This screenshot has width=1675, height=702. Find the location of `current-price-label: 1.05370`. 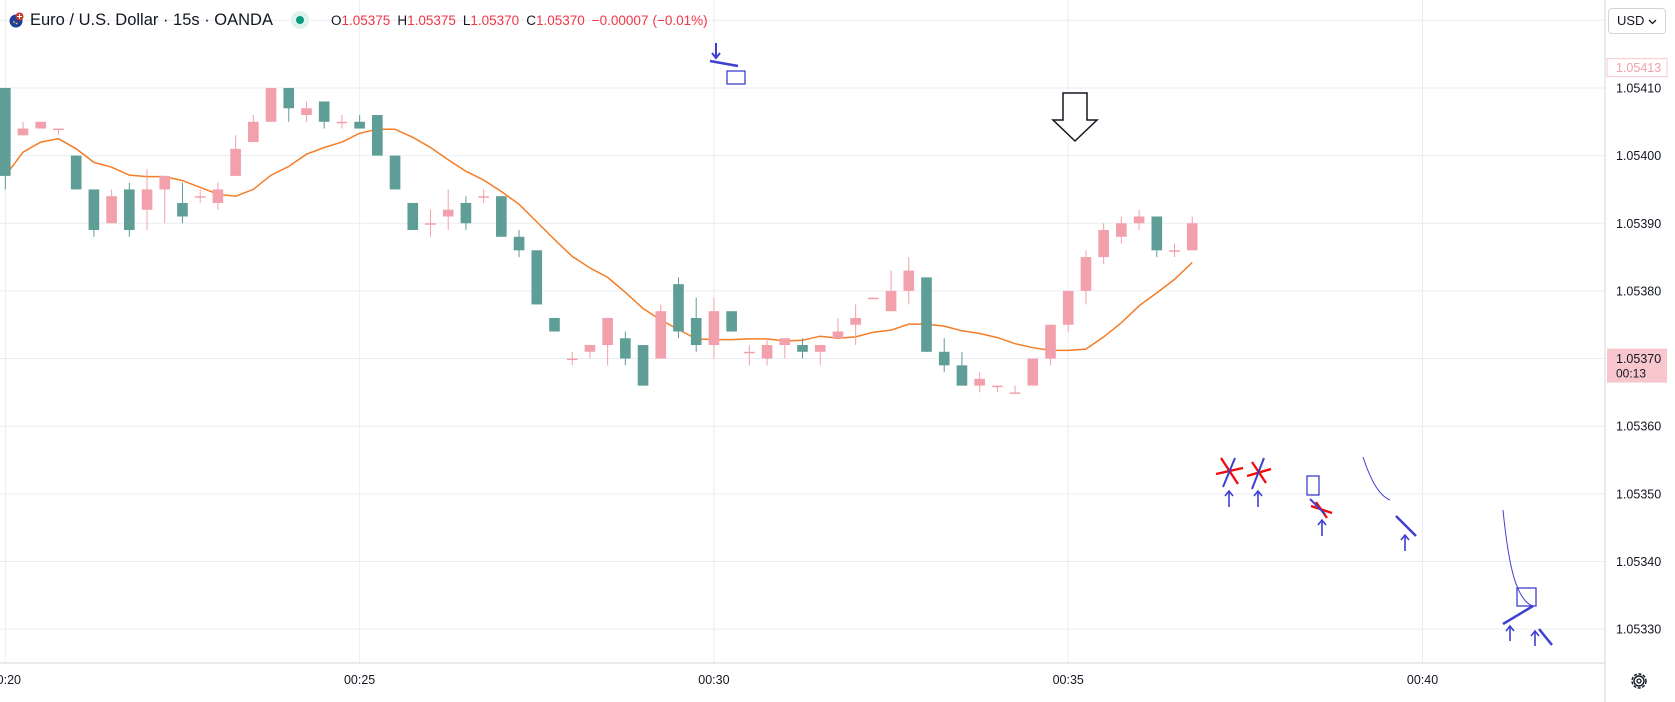

current-price-label: 1.05370 is located at coordinates (1638, 359).